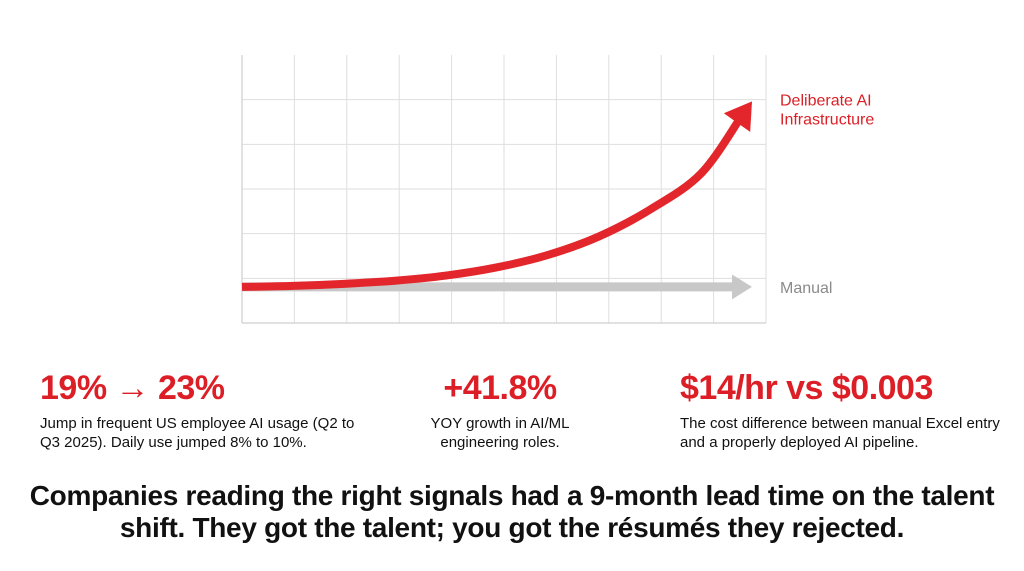  What do you see at coordinates (737, 116) in the screenshot?
I see `ai-arrowhead` at bounding box center [737, 116].